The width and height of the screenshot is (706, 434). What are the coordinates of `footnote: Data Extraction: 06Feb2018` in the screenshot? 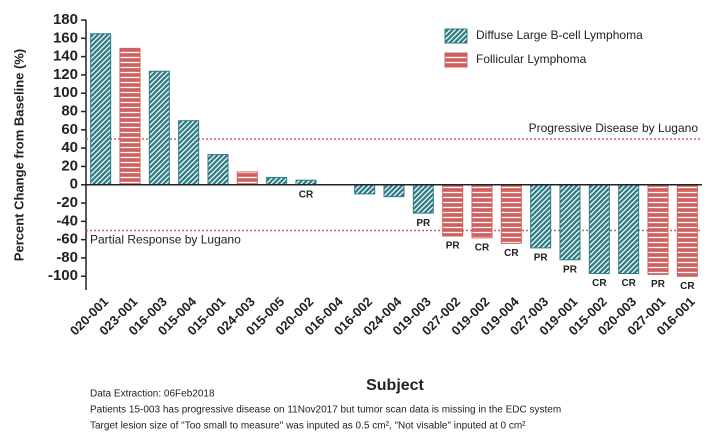 It's located at (152, 394).